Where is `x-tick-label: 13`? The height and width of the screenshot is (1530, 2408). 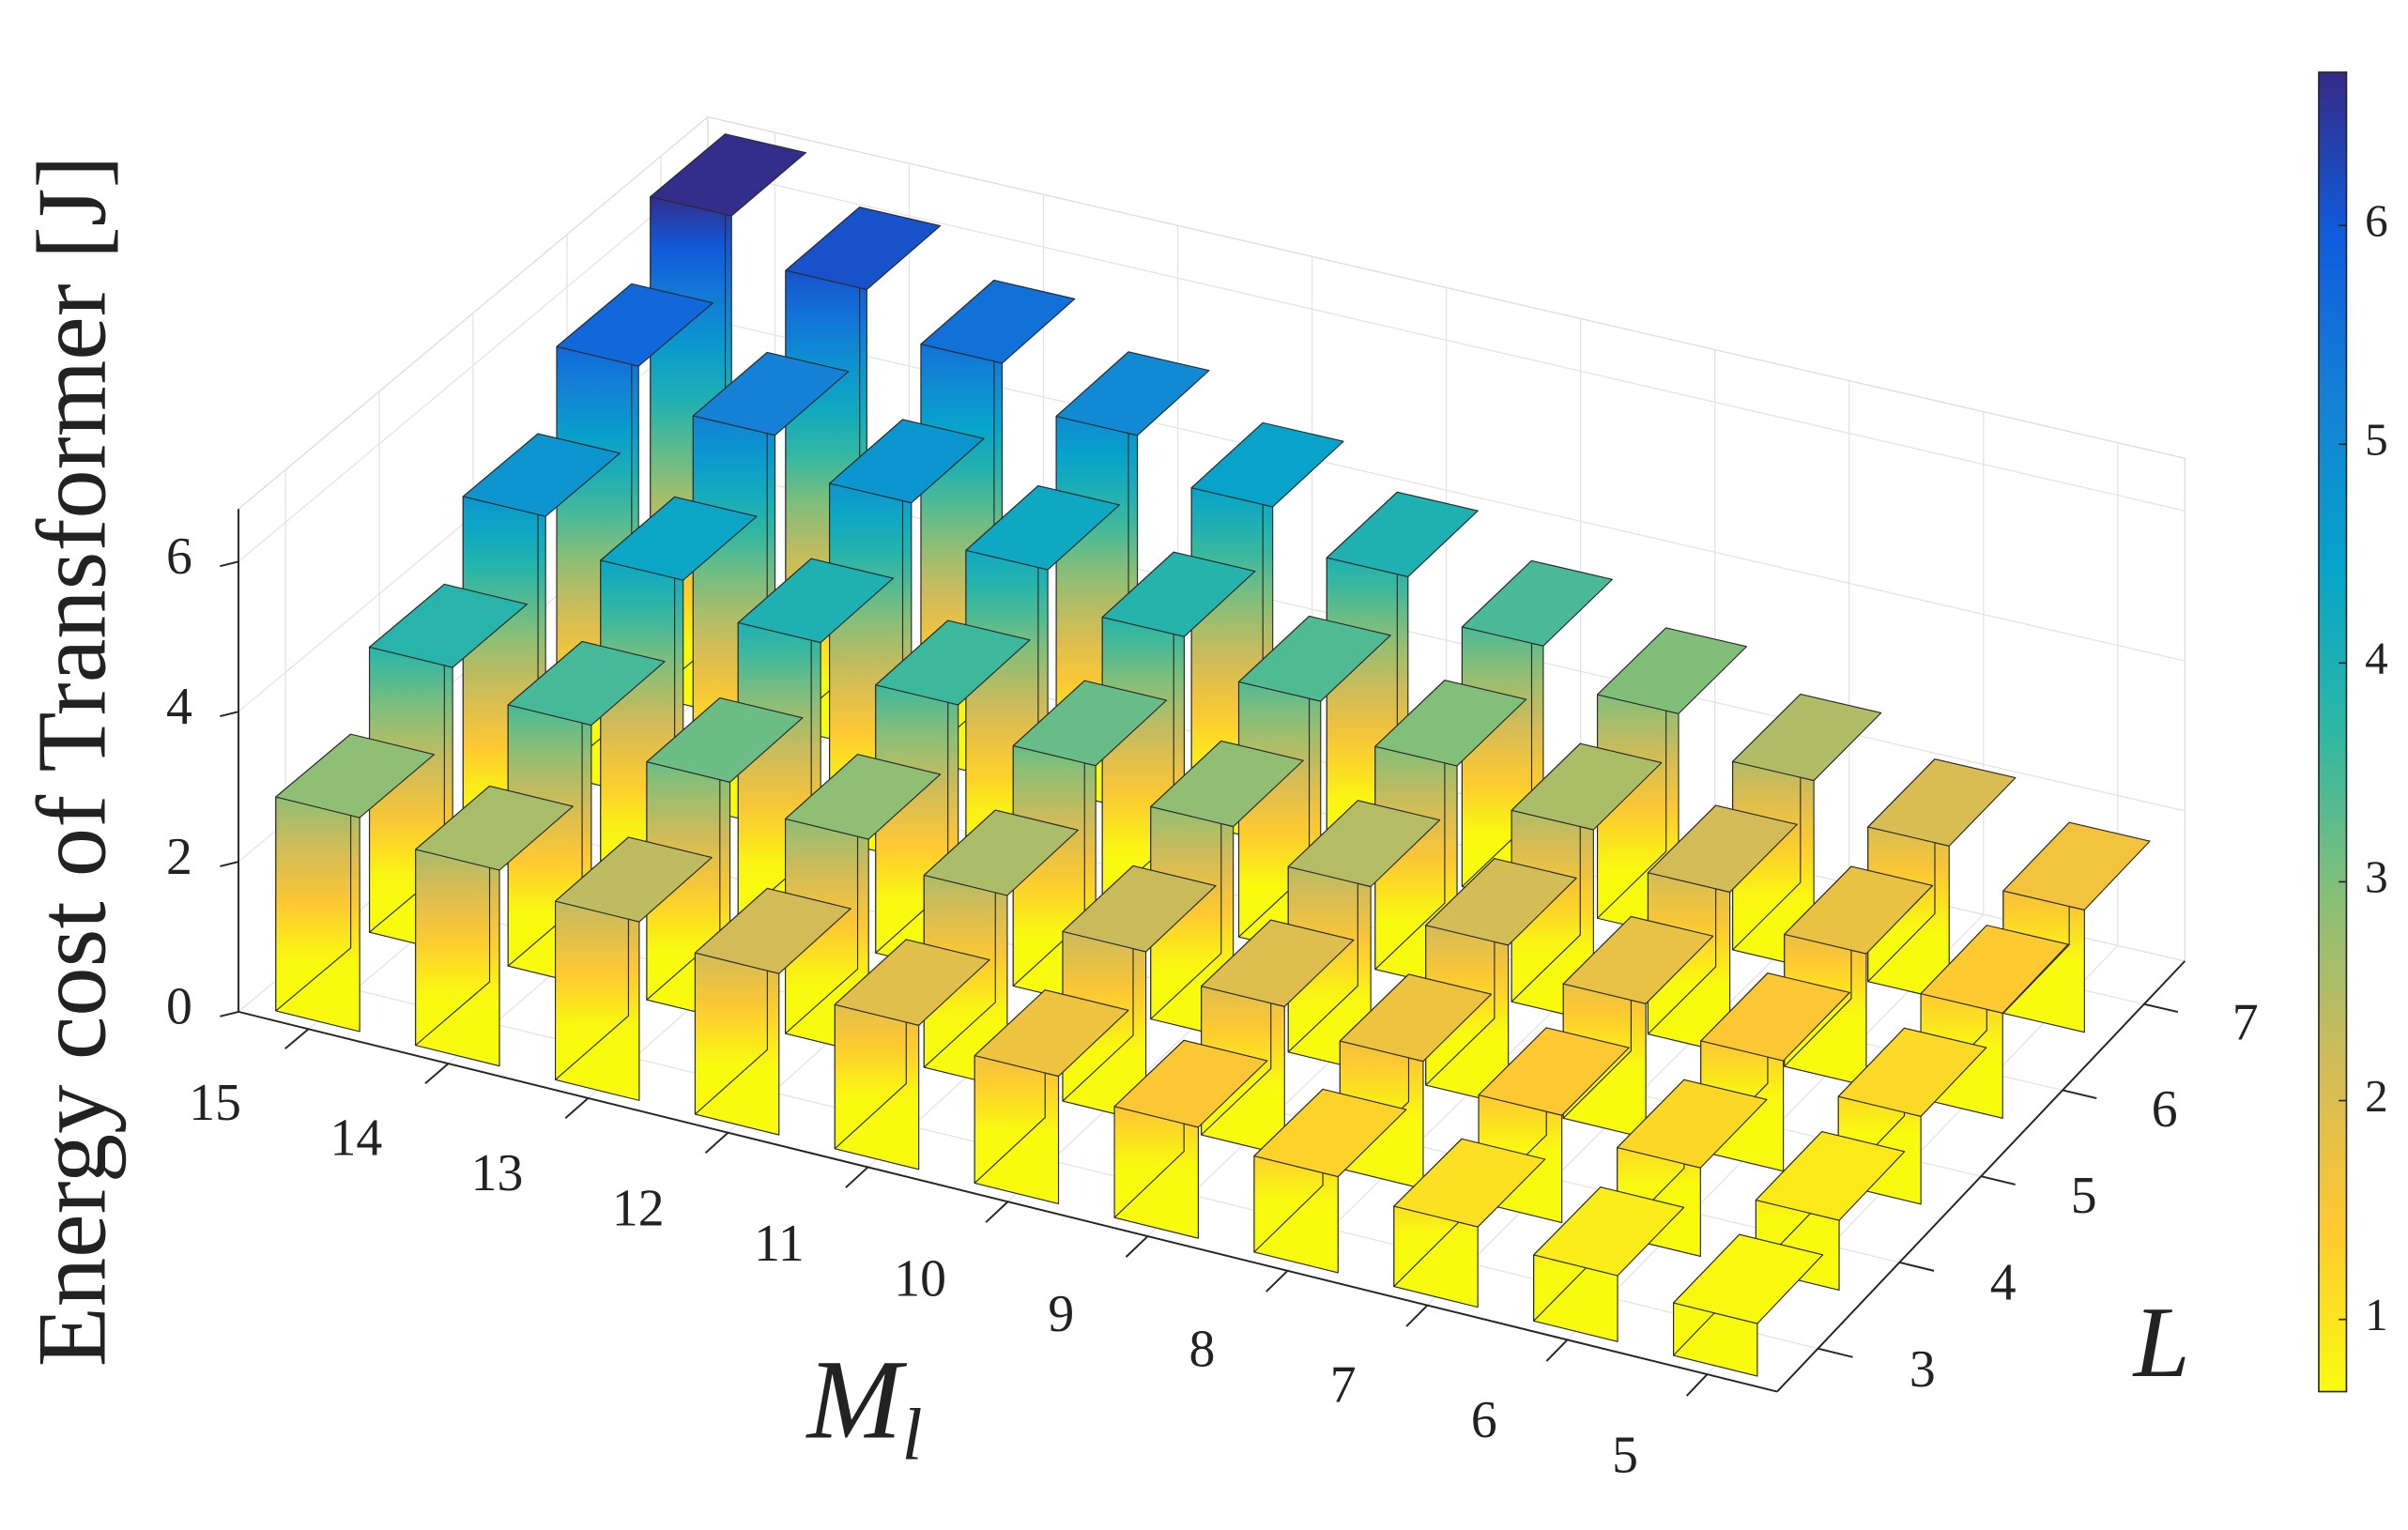 x-tick-label: 13 is located at coordinates (498, 1173).